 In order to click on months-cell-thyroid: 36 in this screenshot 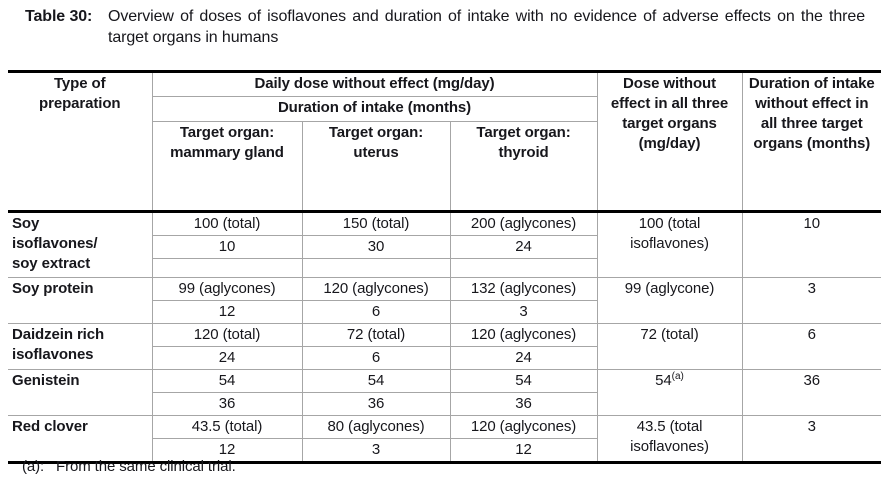, I will do `click(524, 404)`.